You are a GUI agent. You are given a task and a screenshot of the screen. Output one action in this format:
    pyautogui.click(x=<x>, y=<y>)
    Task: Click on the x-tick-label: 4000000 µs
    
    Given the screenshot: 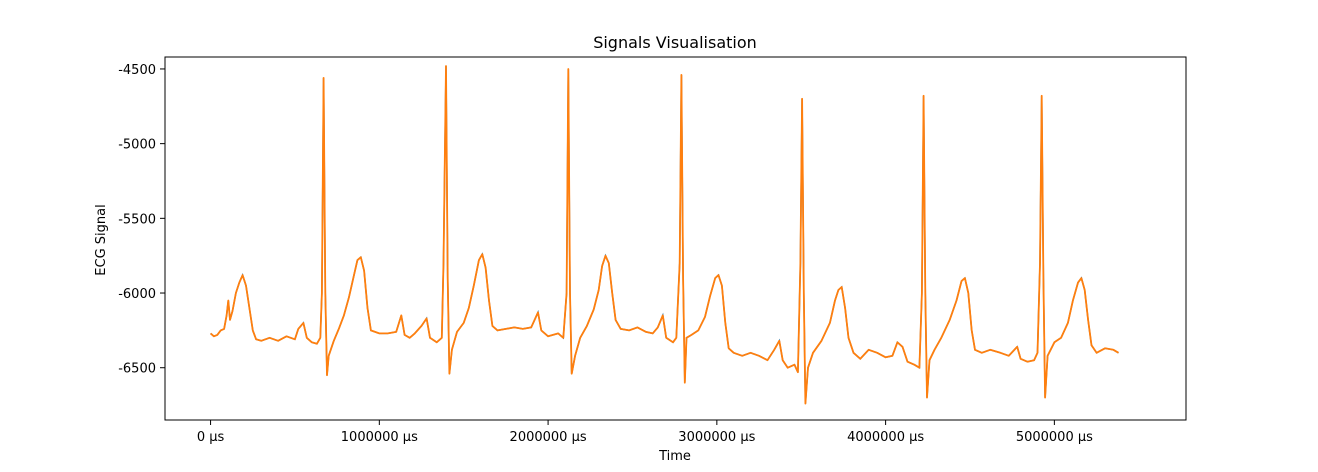 What is the action you would take?
    pyautogui.click(x=885, y=437)
    